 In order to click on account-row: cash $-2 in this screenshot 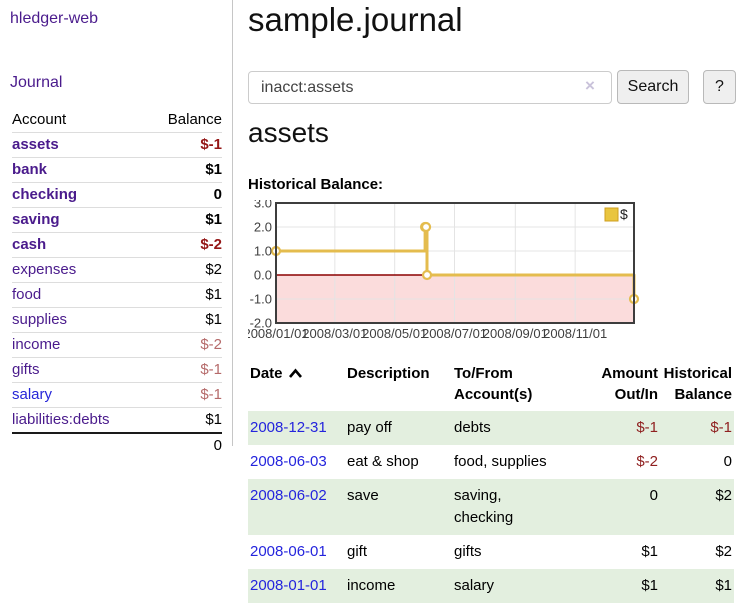, I will do `click(117, 245)`.